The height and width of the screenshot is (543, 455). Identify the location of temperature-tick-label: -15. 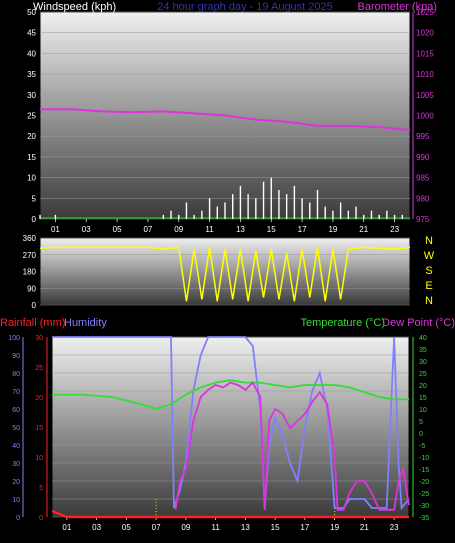
(424, 470).